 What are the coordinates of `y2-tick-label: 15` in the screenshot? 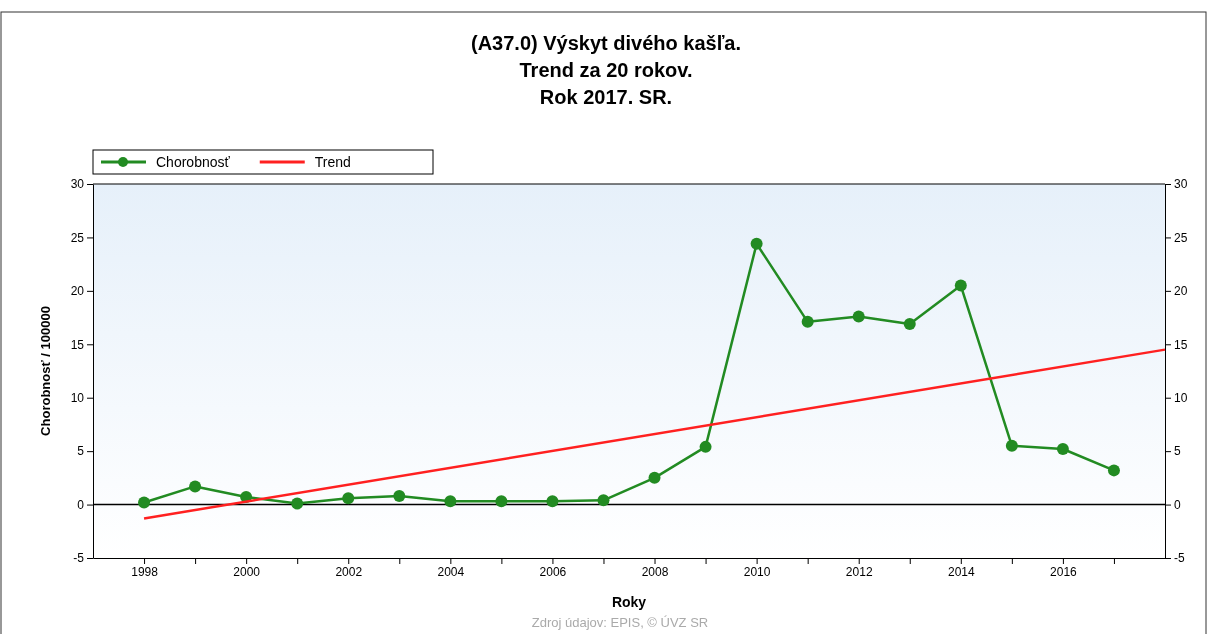 It's located at (1181, 344).